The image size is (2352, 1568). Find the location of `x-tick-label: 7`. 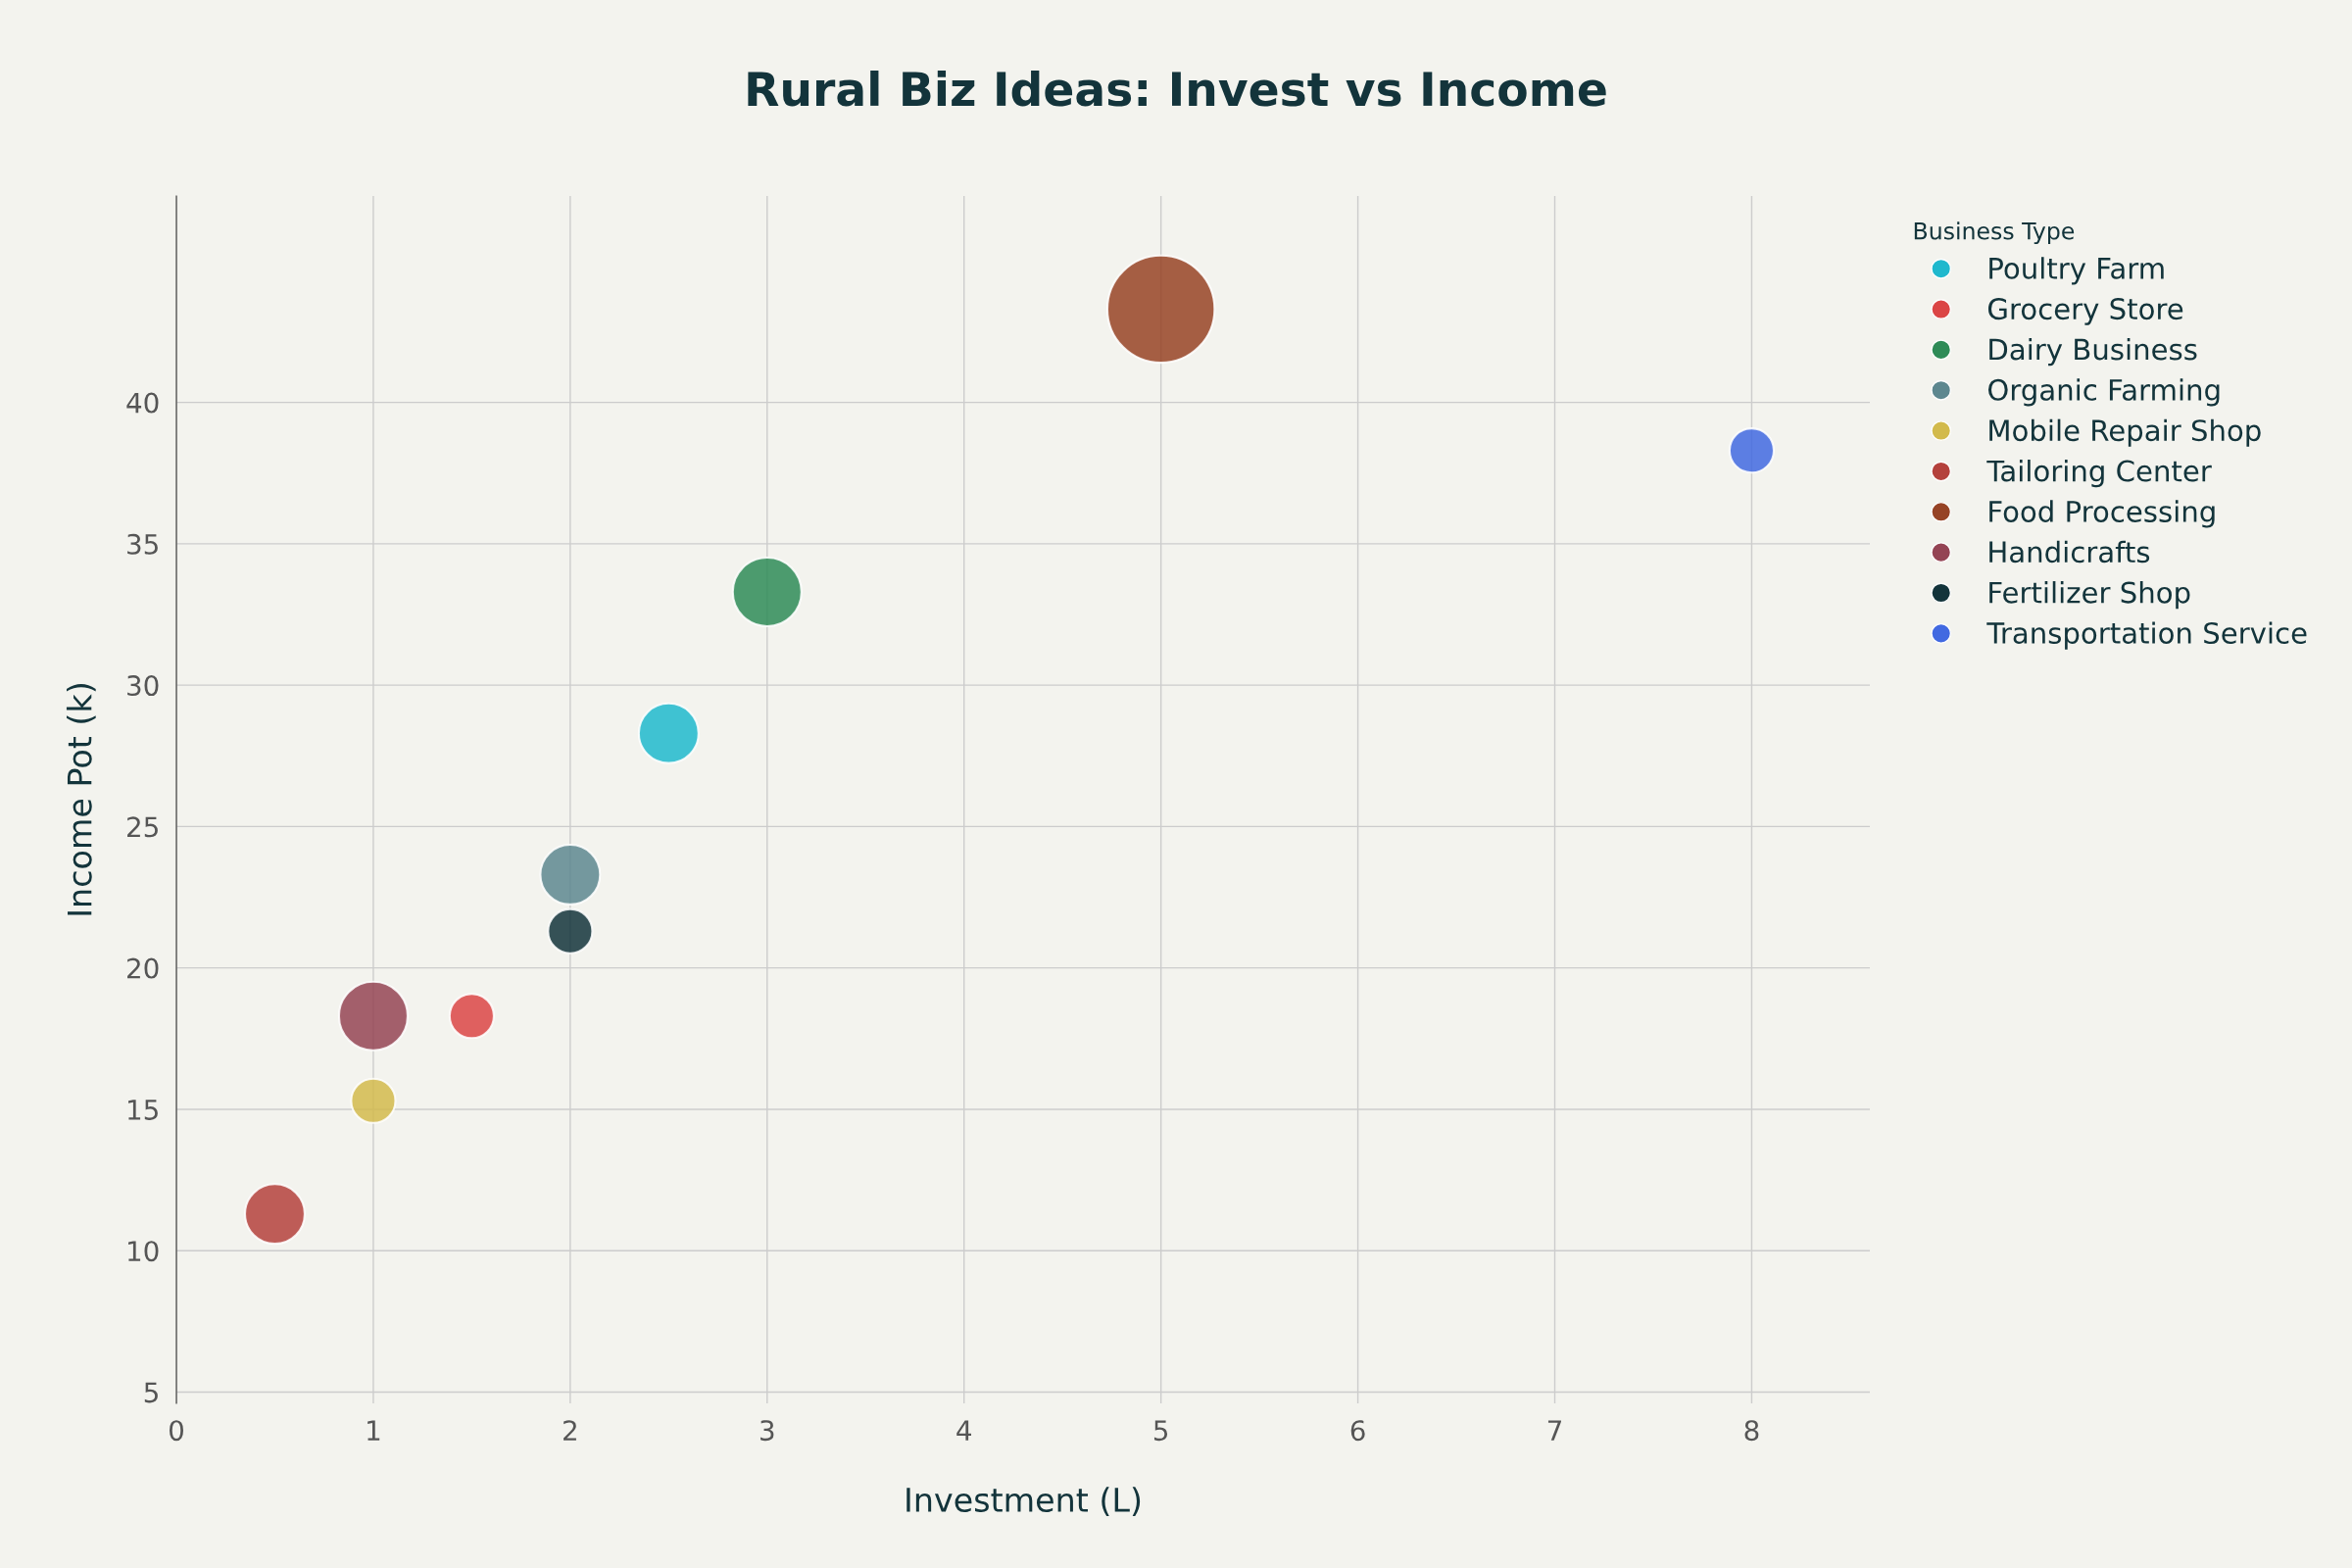

x-tick-label: 7 is located at coordinates (1554, 1430).